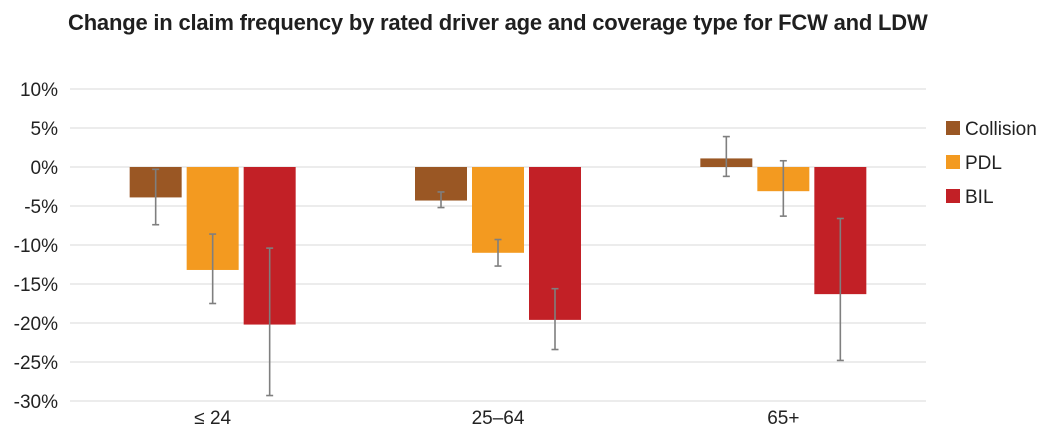 The height and width of the screenshot is (432, 1037). What do you see at coordinates (953, 196) in the screenshot?
I see `legend-swatch-bil` at bounding box center [953, 196].